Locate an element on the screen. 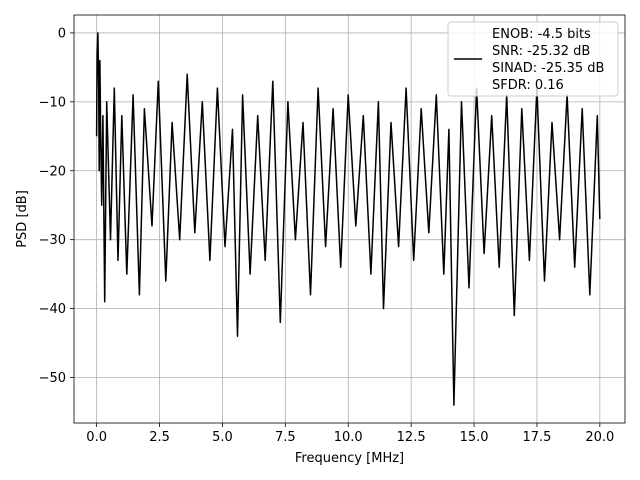 This screenshot has height=480, width=640. y-tick-label: −30 is located at coordinates (52, 240).